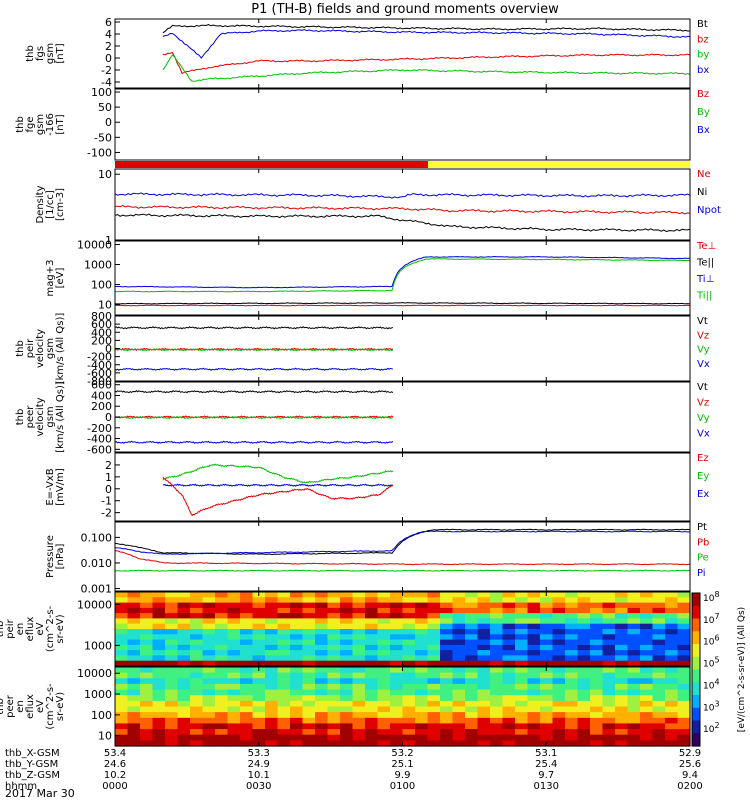 Image resolution: width=750 pixels, height=804 pixels. What do you see at coordinates (115, 753) in the screenshot?
I see `footer-value: 53.4` at bounding box center [115, 753].